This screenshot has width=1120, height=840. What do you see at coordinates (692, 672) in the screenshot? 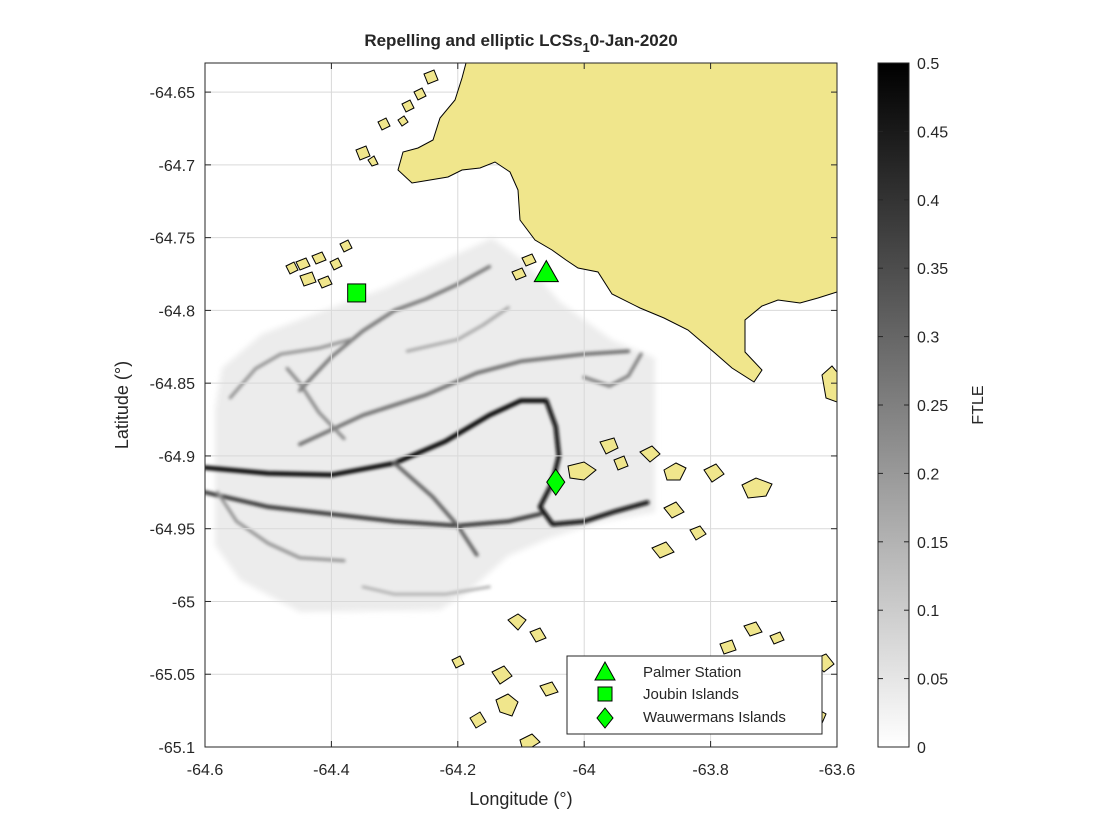
I see `legend-entry-palmer-station: Palmer Station` at bounding box center [692, 672].